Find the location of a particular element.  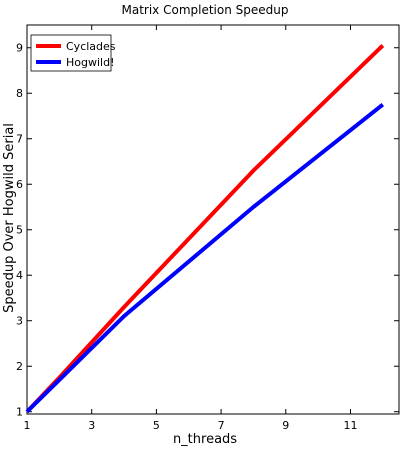

y-tick-label: 4 is located at coordinates (19, 275).